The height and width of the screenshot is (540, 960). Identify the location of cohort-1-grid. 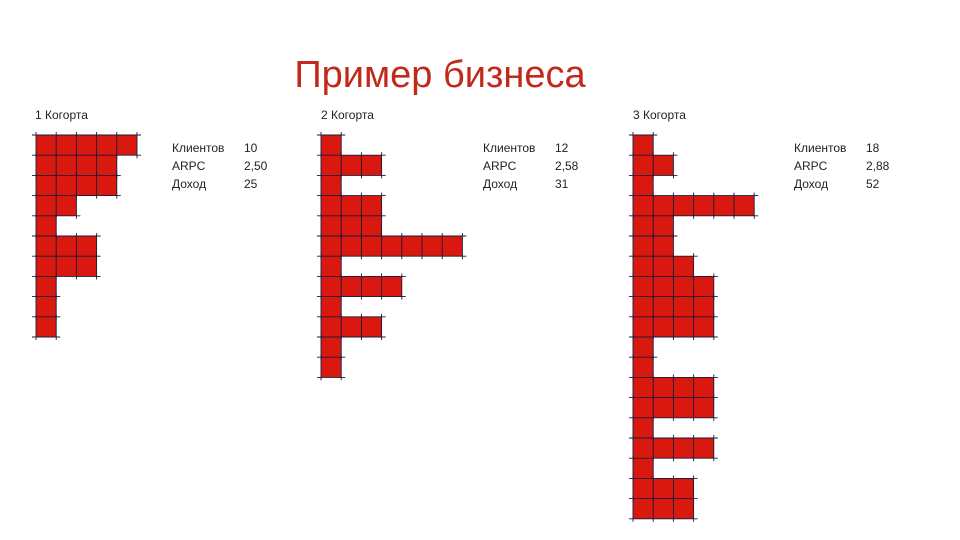
(86, 236).